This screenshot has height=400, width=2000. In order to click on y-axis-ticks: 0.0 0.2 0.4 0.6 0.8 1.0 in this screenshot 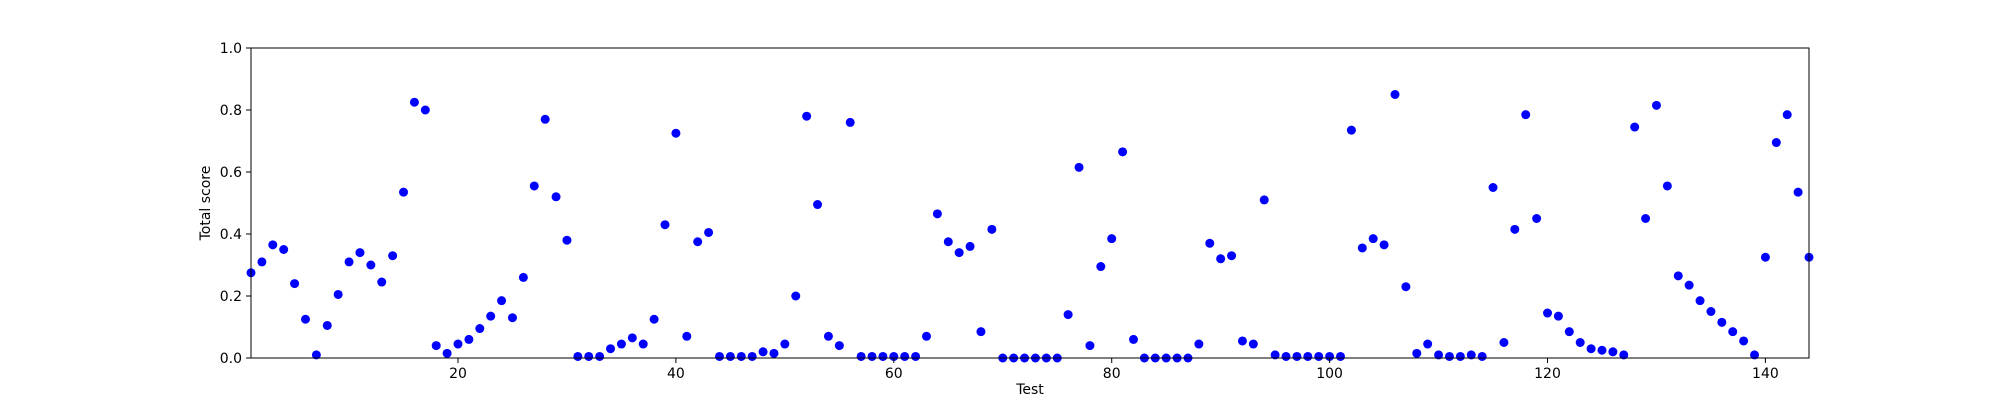, I will do `click(235, 204)`.